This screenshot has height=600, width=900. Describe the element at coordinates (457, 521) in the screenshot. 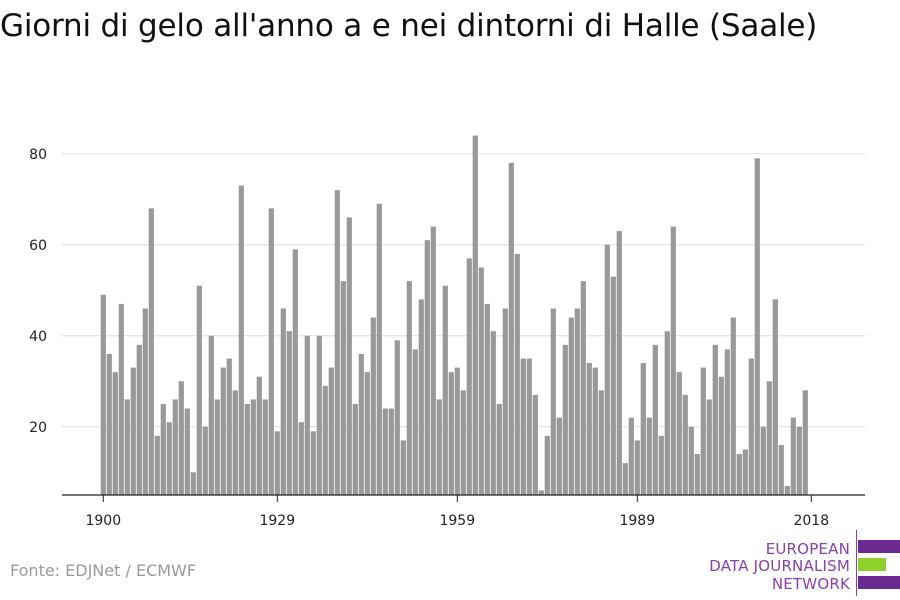

I see `x-tick-label-1959: 1959` at that location.